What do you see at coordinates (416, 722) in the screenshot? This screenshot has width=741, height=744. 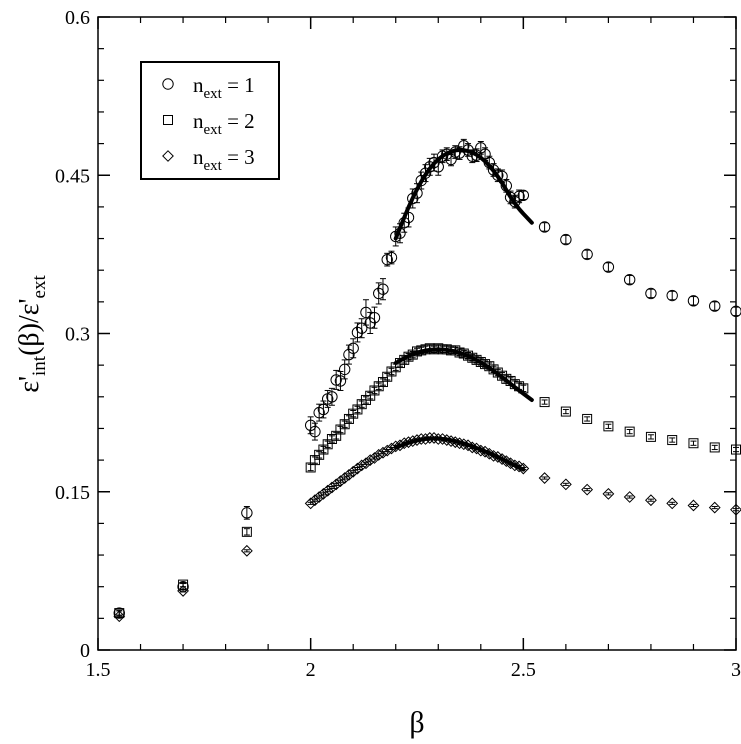 I see `x-axis-label: β` at bounding box center [416, 722].